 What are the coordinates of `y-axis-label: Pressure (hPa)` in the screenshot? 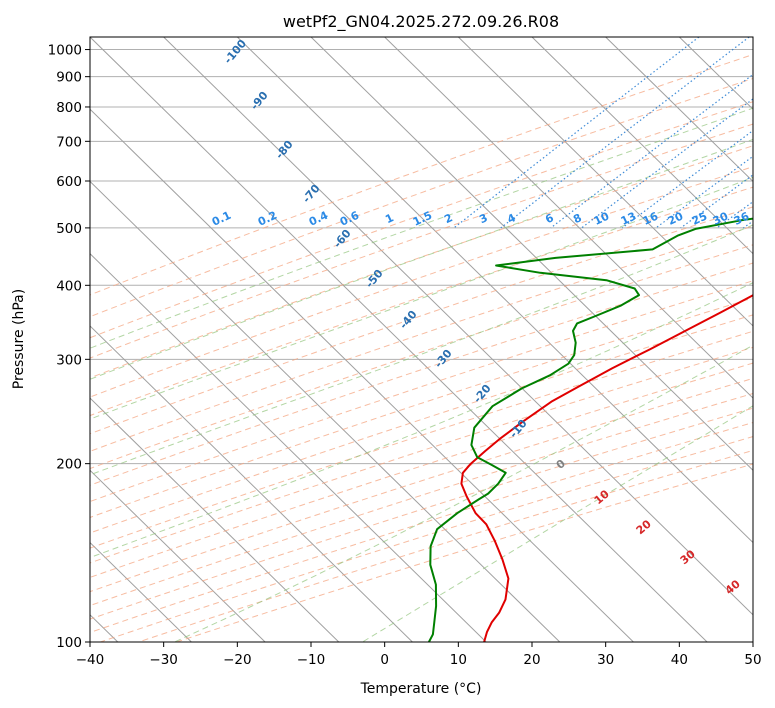 It's located at (19, 339).